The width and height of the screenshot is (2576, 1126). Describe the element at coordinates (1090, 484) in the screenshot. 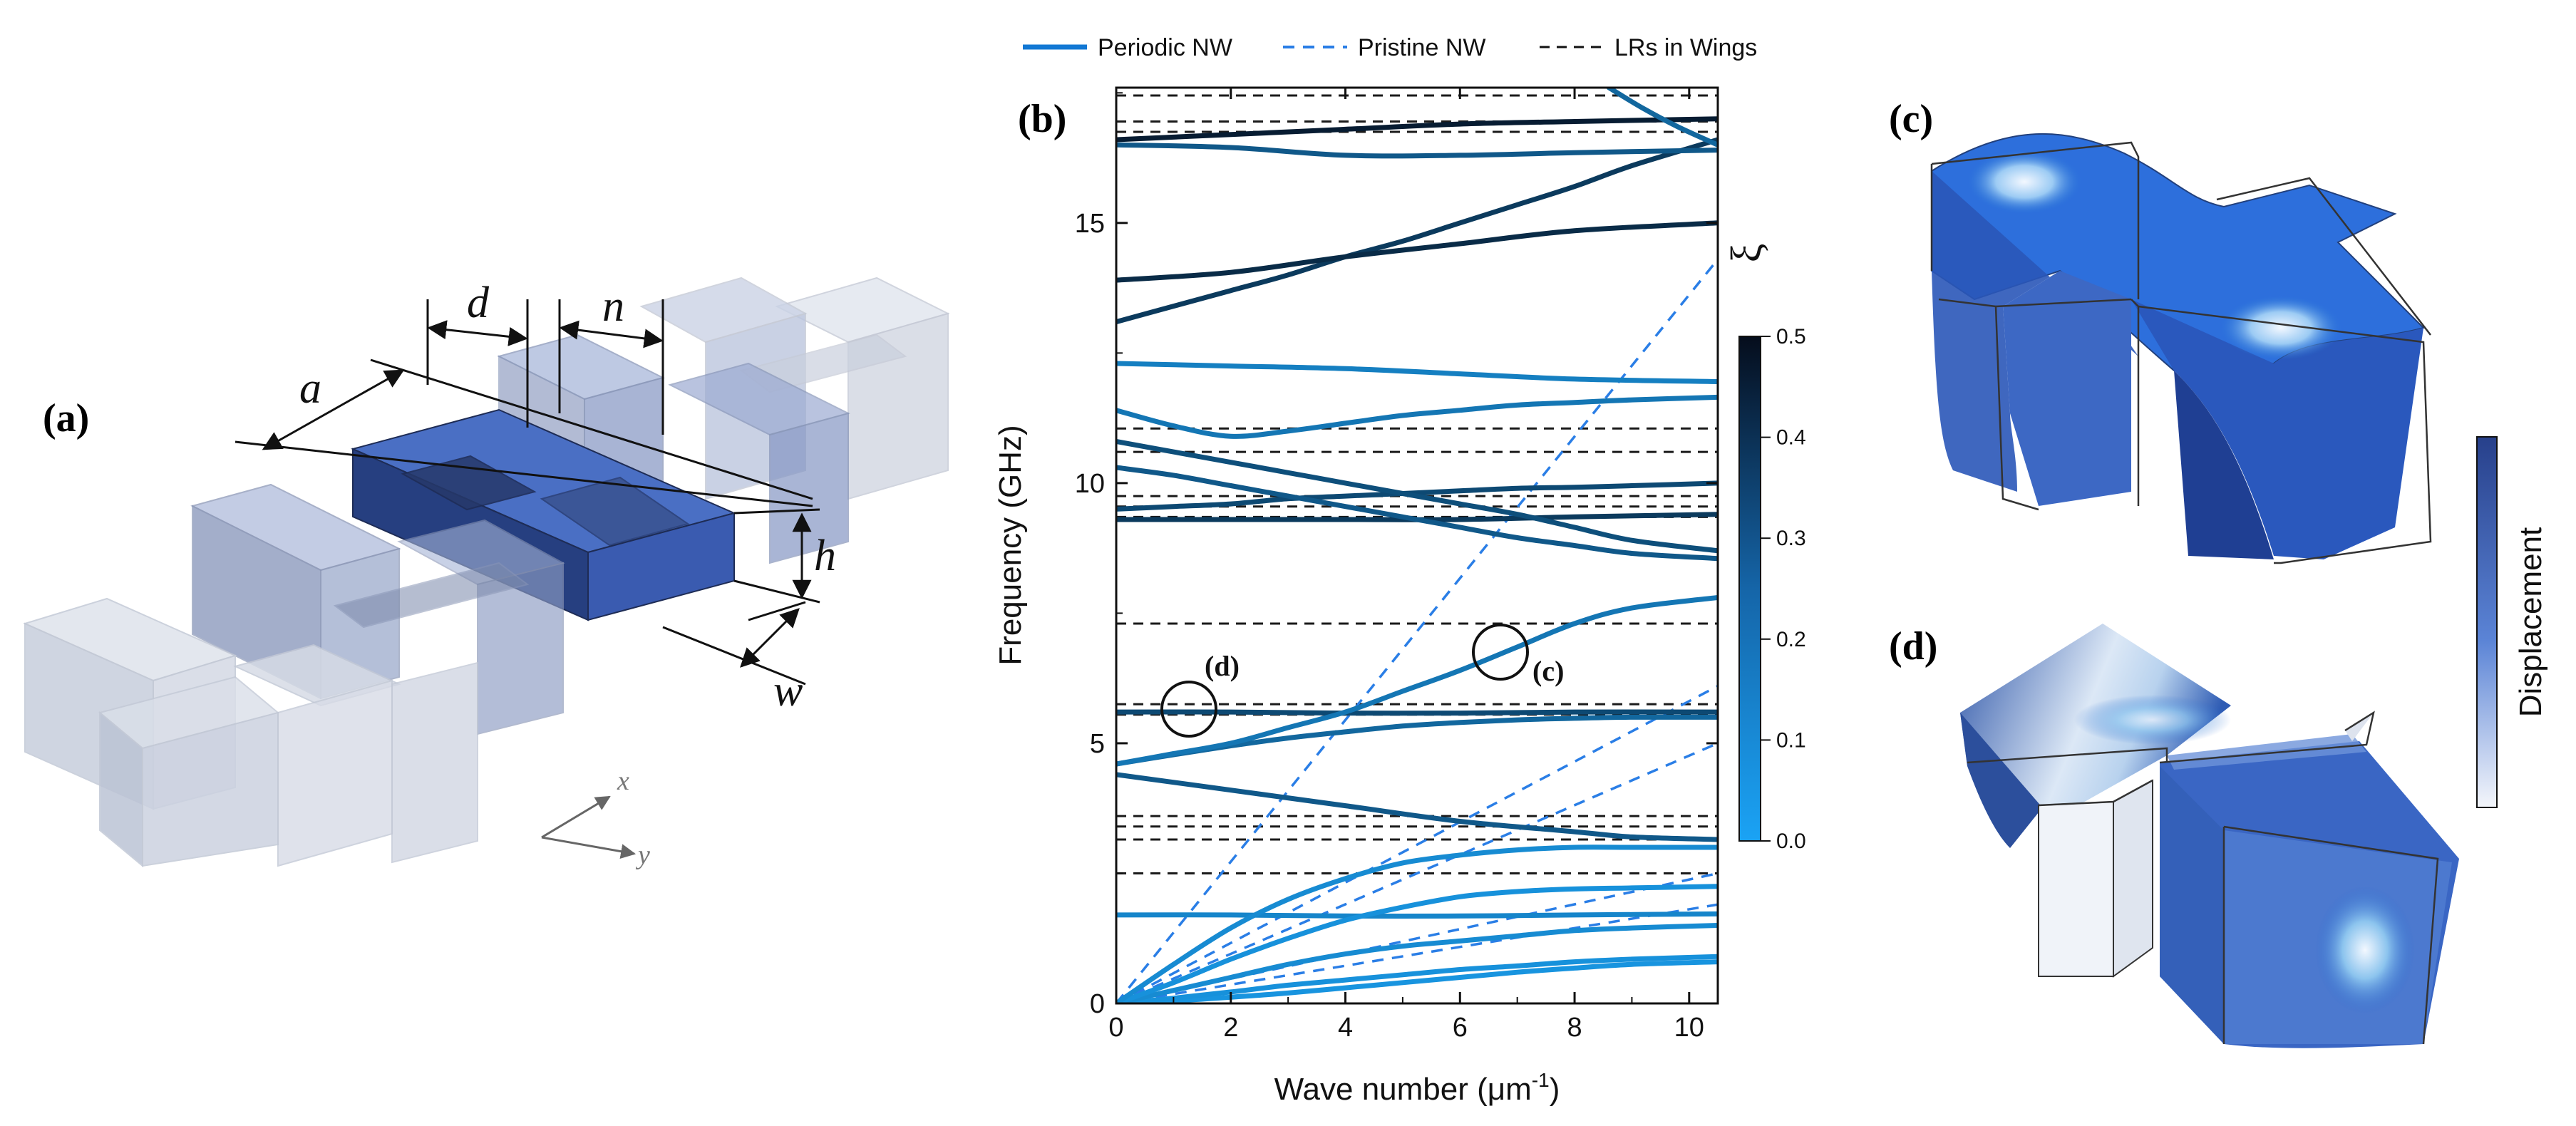

I see `y-tick-label-2: 10` at that location.